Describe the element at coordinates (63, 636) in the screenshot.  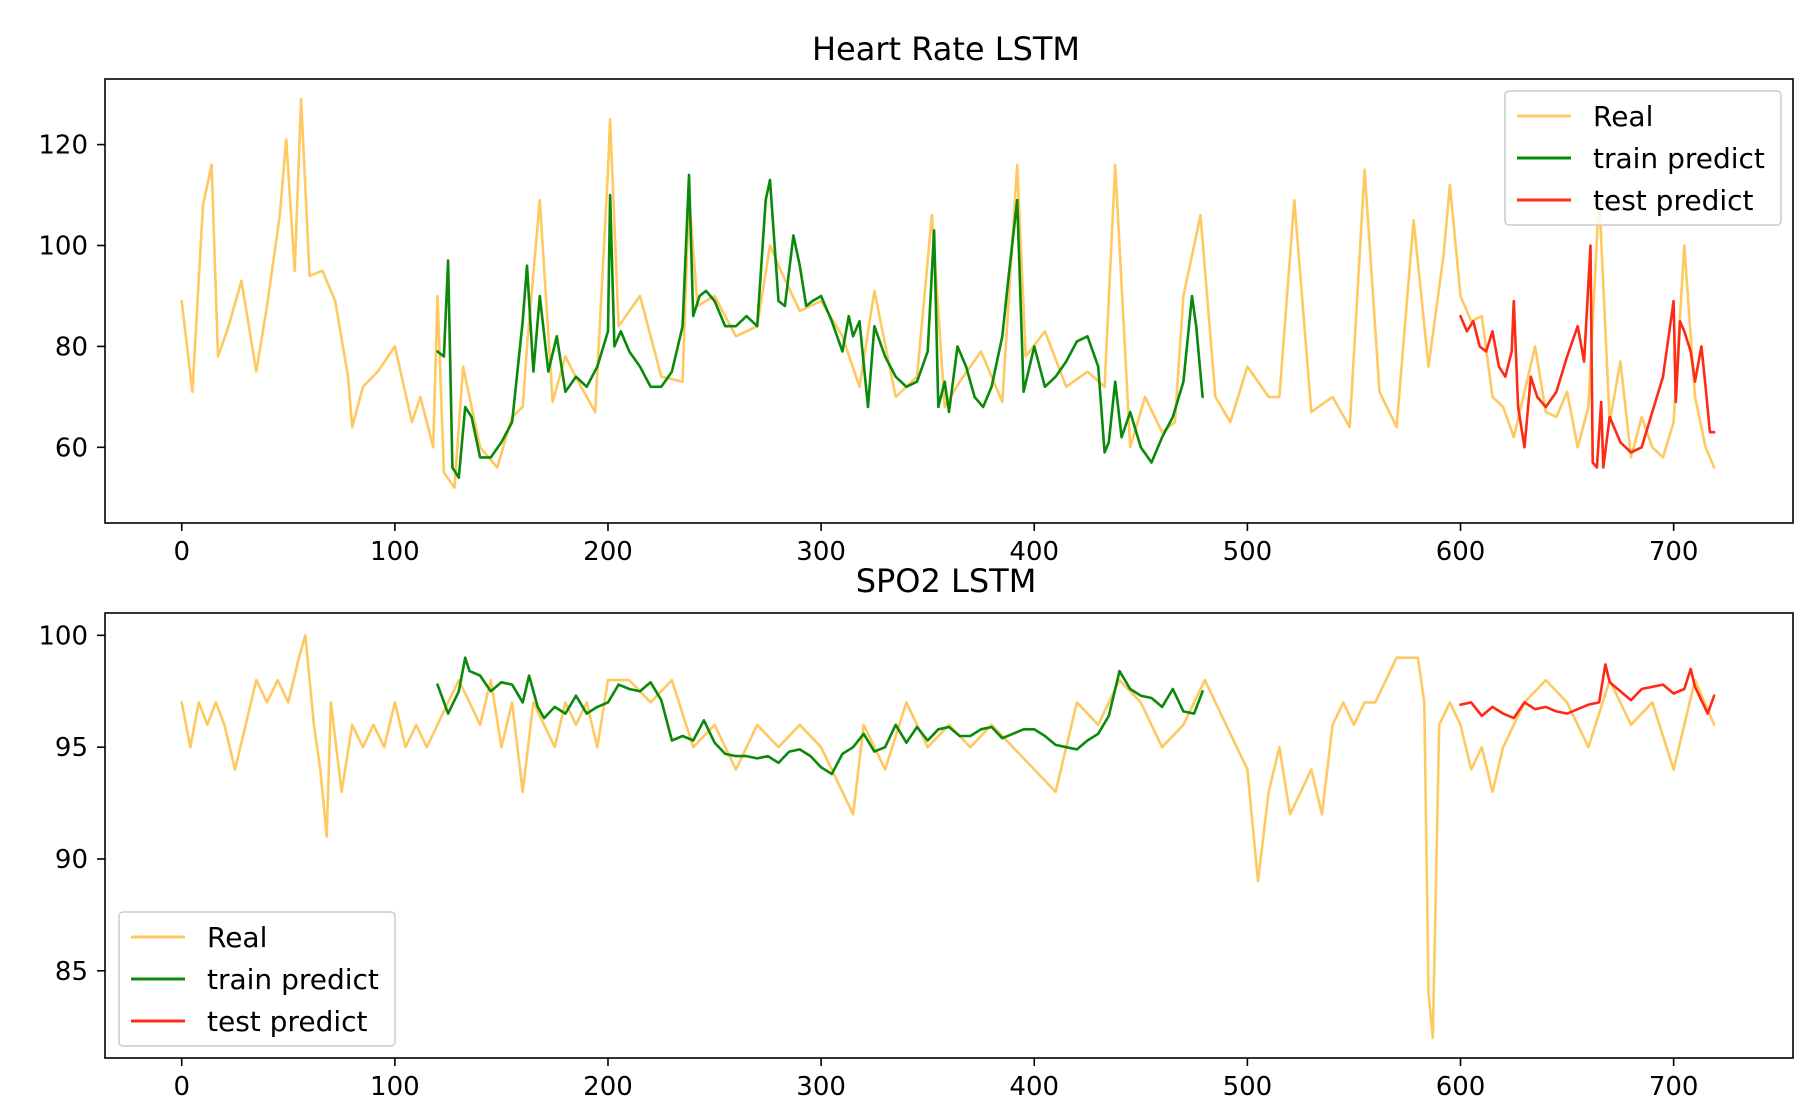
I see `spo2-ytick-label: 100` at that location.